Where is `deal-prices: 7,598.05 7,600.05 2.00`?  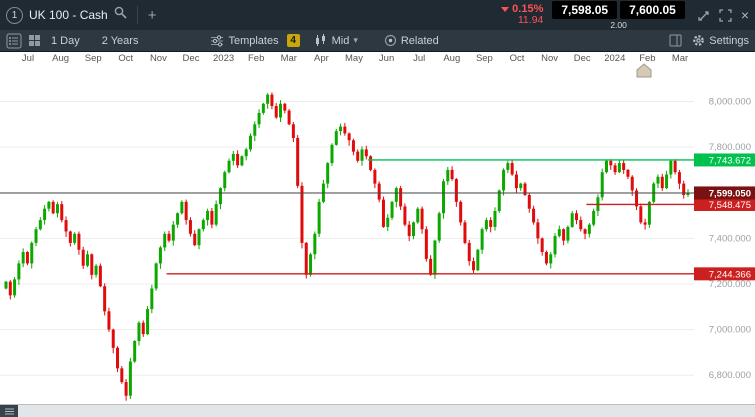
deal-prices: 7,598.05 7,600.05 2.00 is located at coordinates (618, 15).